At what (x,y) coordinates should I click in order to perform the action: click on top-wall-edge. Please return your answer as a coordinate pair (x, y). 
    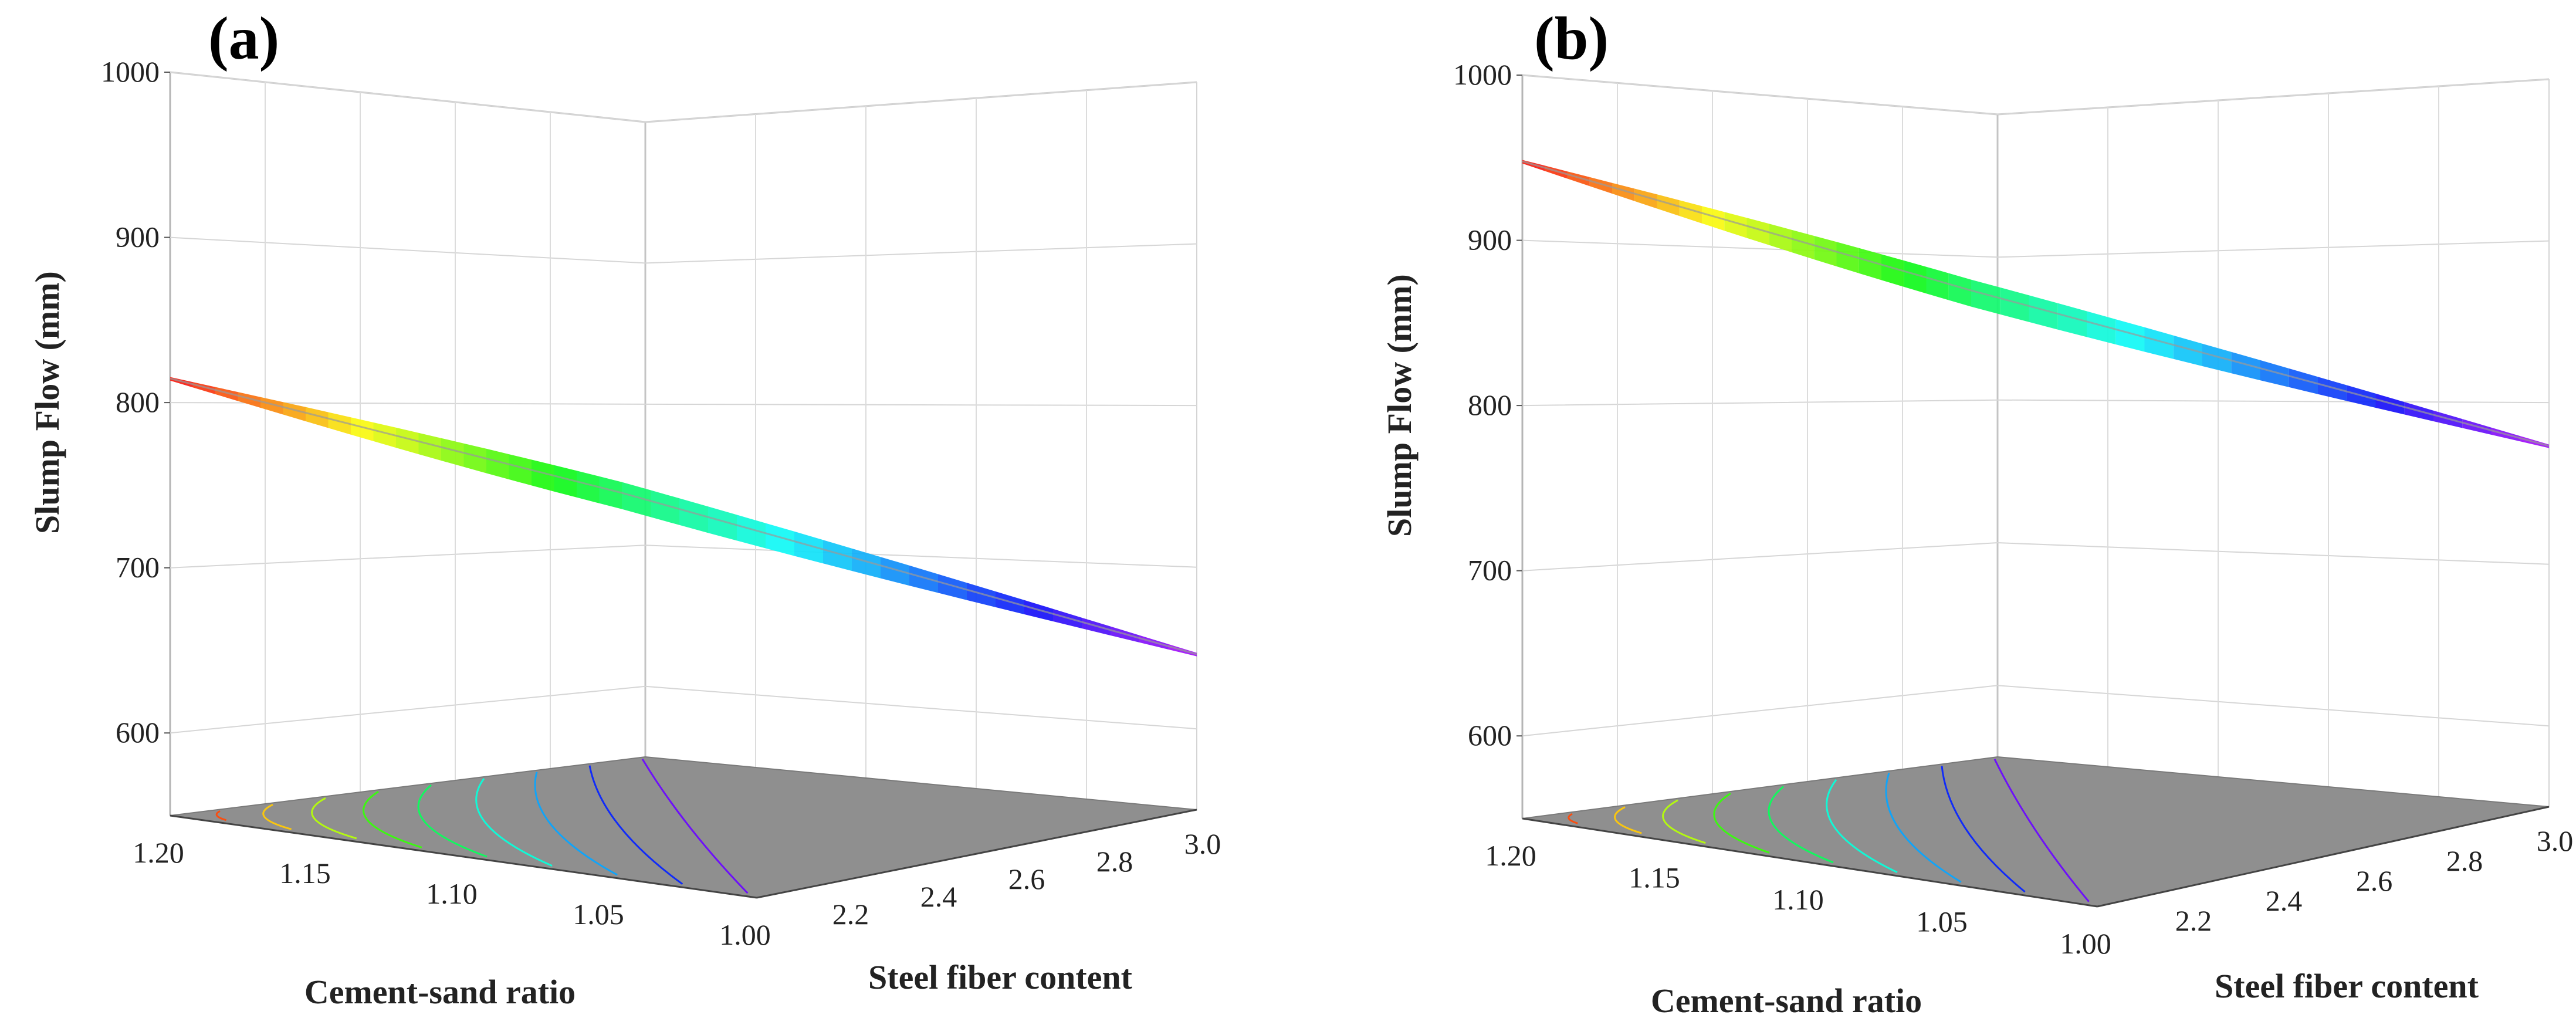
    Looking at the image, I should click on (683, 97).